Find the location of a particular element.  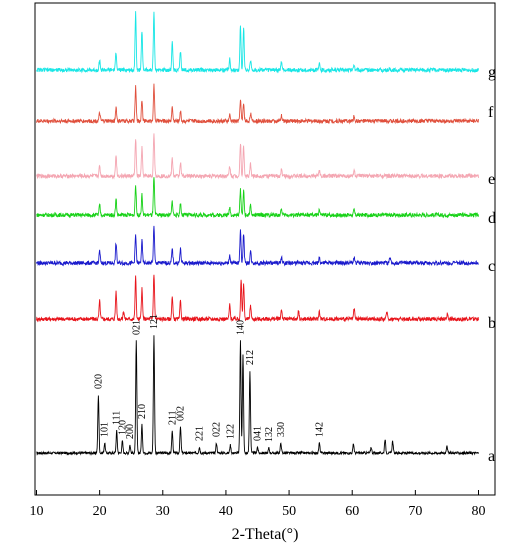

x-axis-title: 2-Theta(°) is located at coordinates (265, 534).